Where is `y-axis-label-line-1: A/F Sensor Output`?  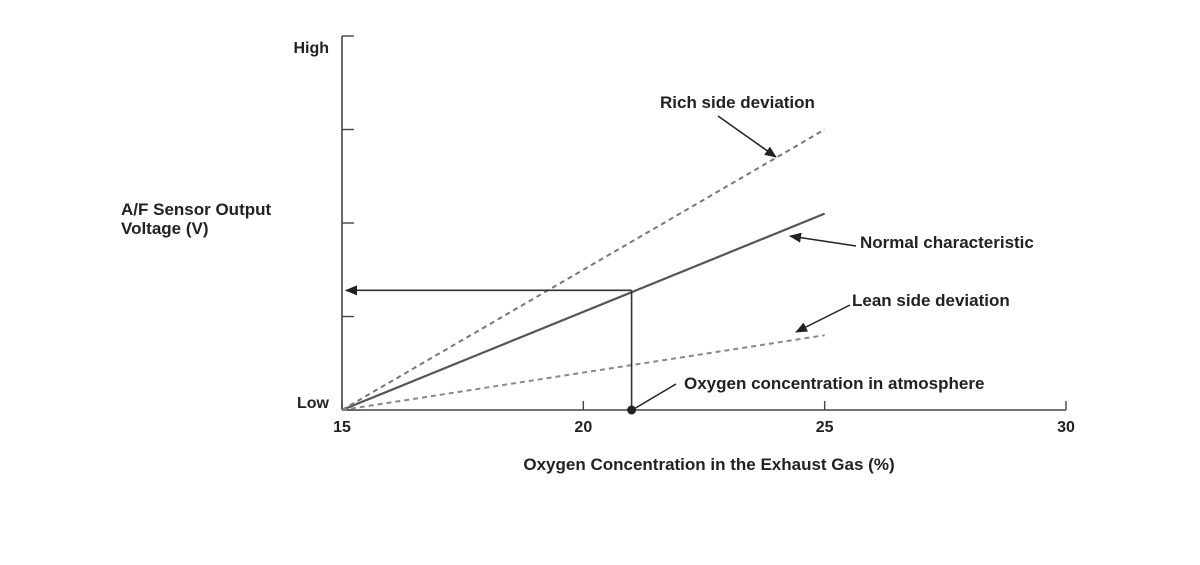 y-axis-label-line-1: A/F Sensor Output is located at coordinates (196, 209).